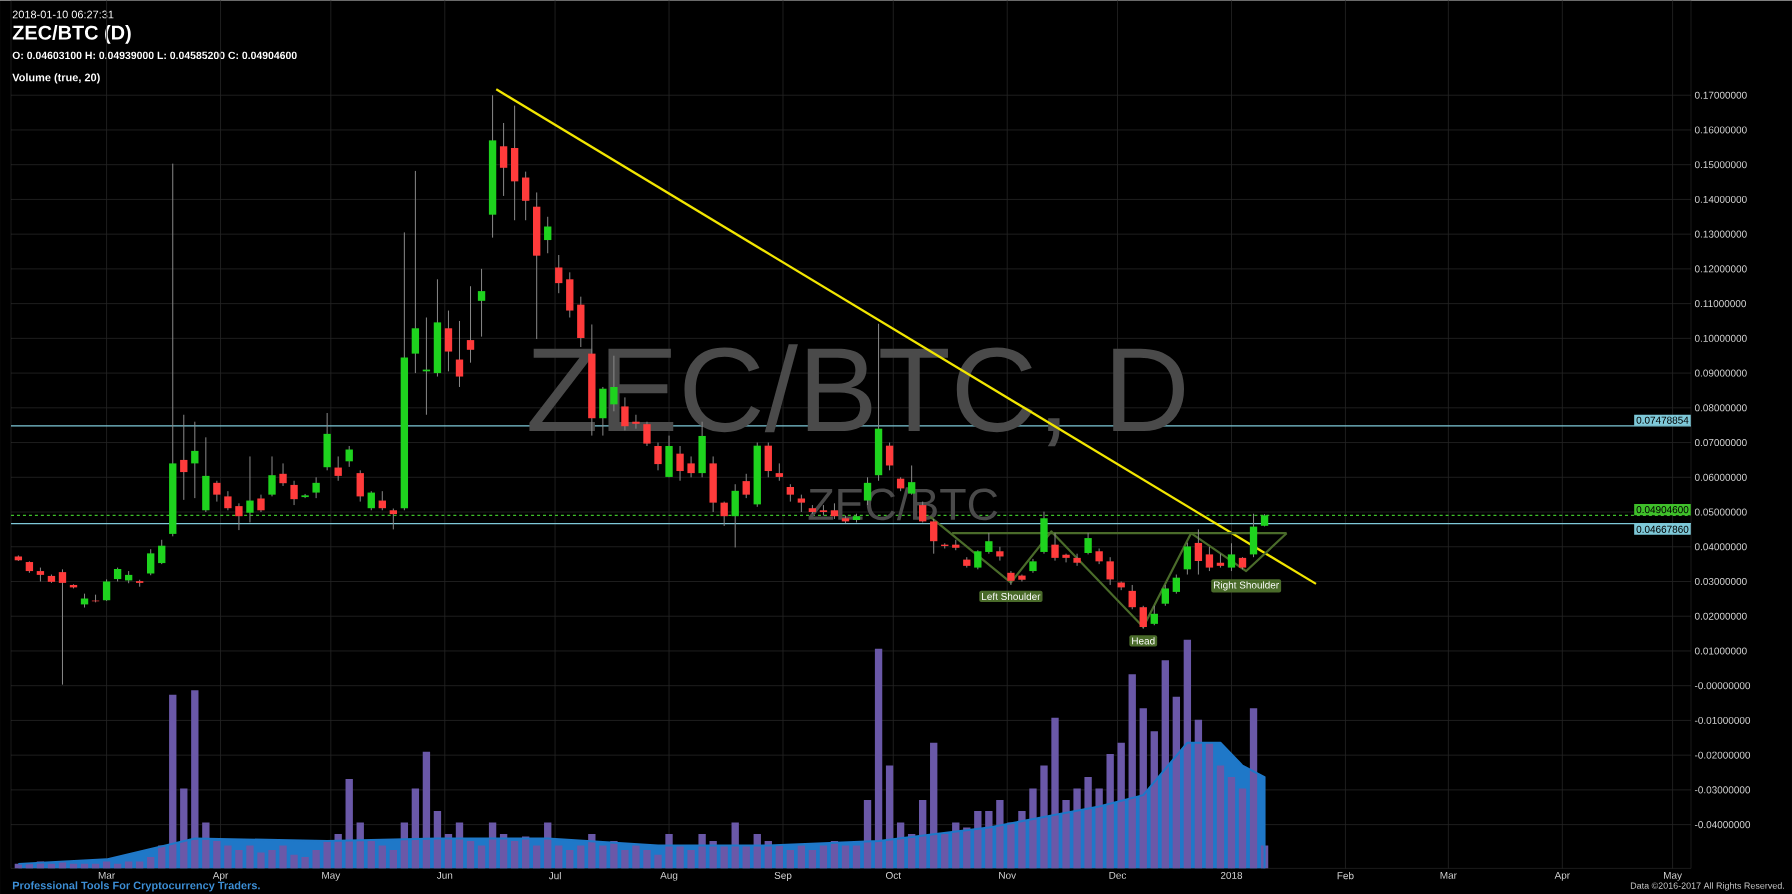 The height and width of the screenshot is (894, 1792). Describe the element at coordinates (1722, 824) in the screenshot. I see `y-tick-label: -0.04000000` at that location.